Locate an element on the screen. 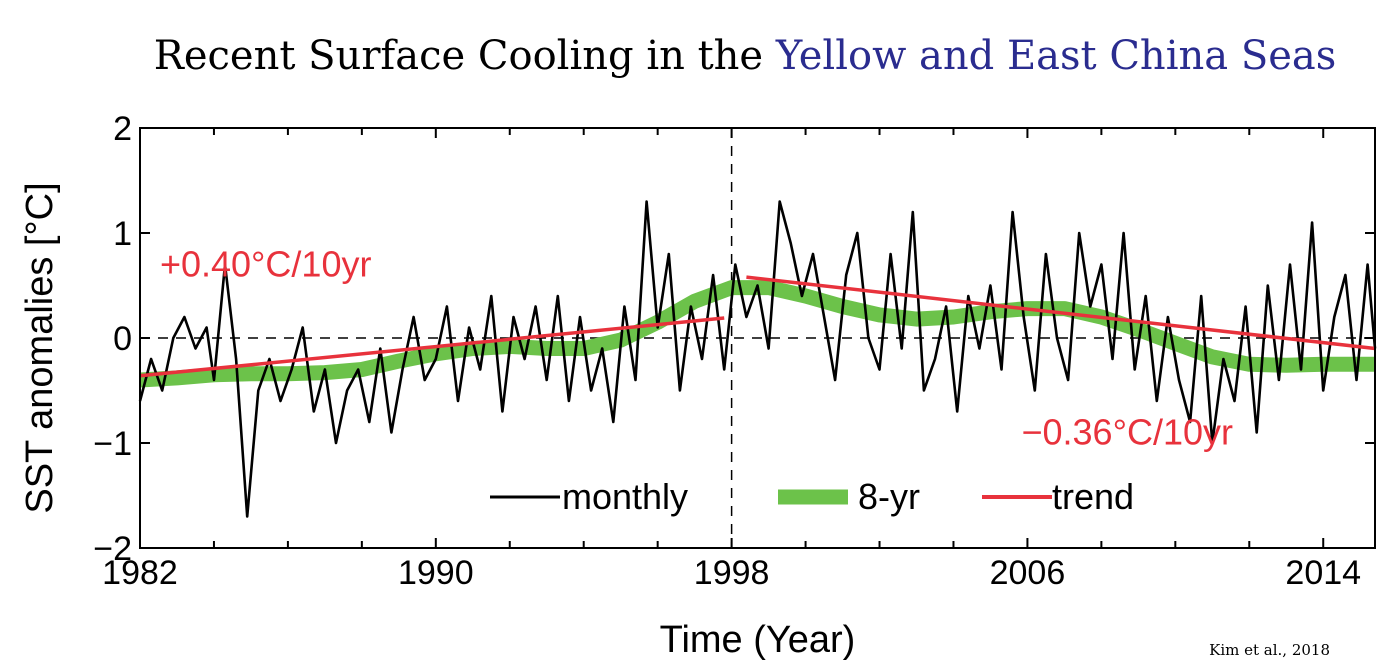  chart-title-part1: Recent Surface Cooling in the is located at coordinates (464, 56).